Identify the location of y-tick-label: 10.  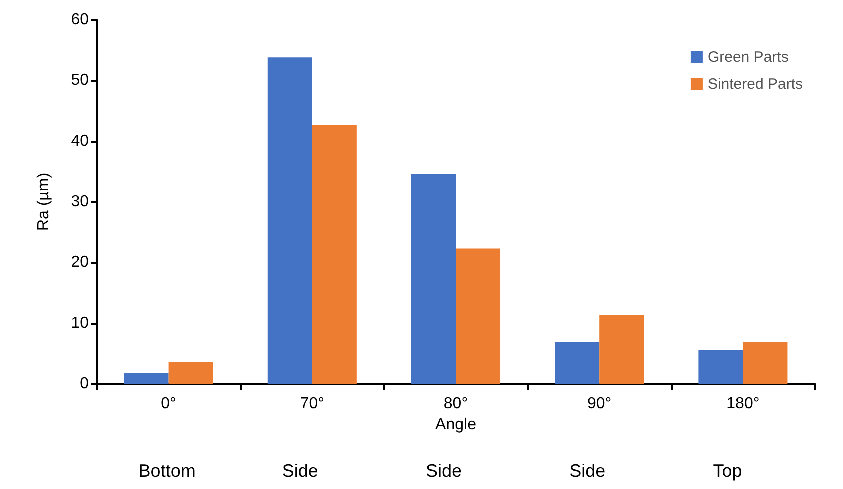
(80, 323).